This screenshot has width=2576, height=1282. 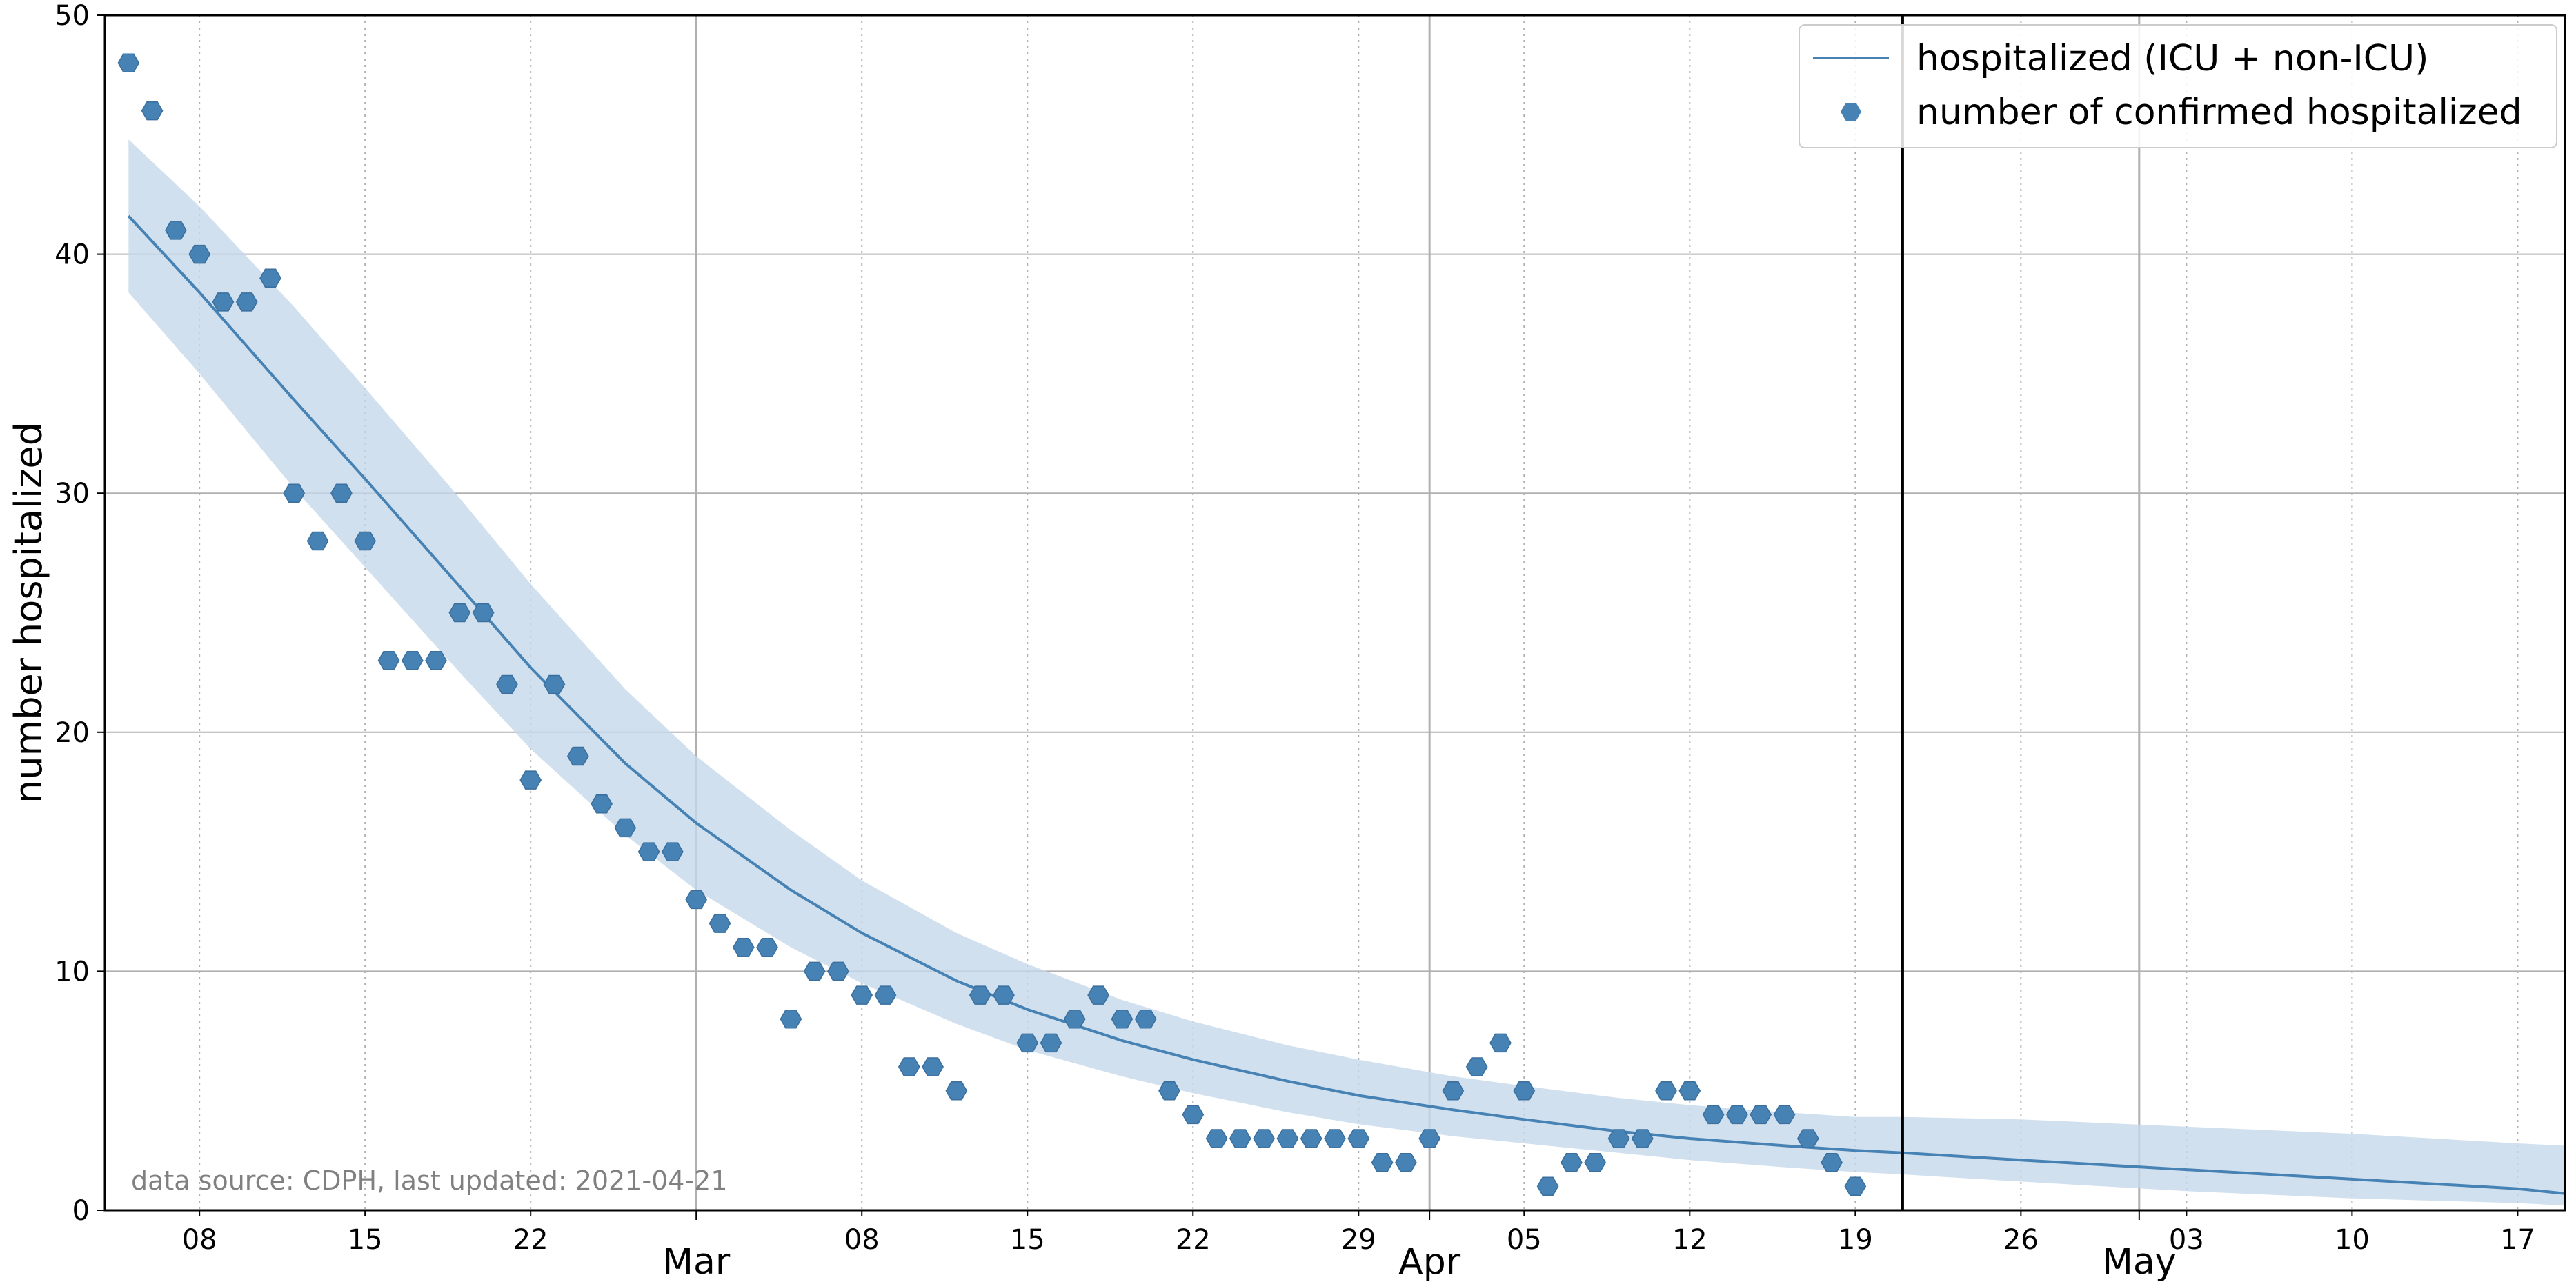 I want to click on y-tick-label: 50, so click(x=72, y=16).